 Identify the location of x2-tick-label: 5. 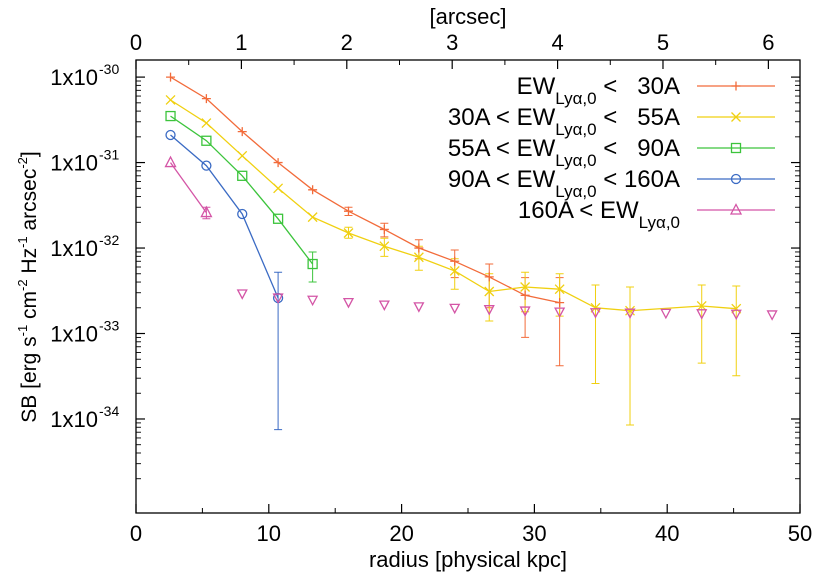
(663, 42).